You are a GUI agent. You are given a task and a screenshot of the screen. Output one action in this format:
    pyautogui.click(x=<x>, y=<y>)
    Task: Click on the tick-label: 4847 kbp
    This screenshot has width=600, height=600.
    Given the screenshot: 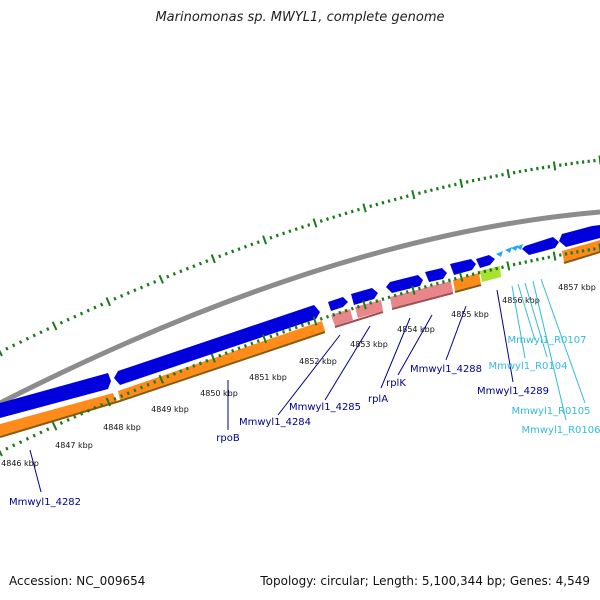 What is the action you would take?
    pyautogui.click(x=74, y=445)
    